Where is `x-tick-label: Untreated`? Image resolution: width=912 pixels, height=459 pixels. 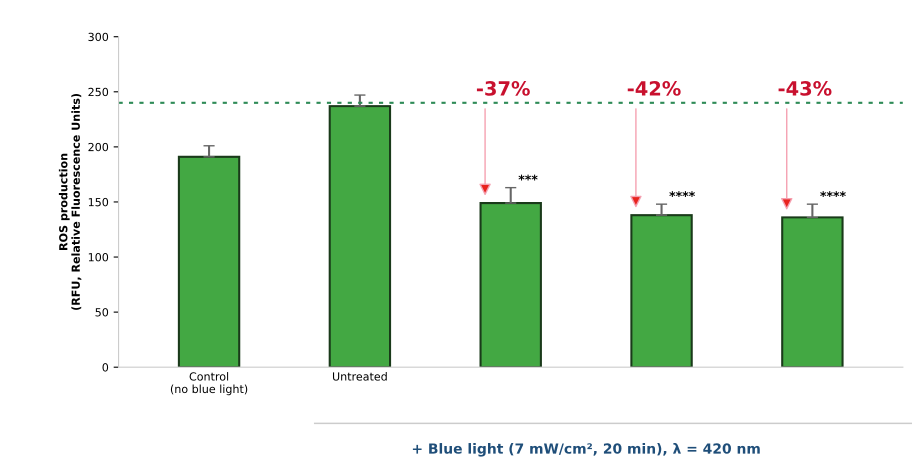 x-tick-label: Untreated is located at coordinates (359, 376).